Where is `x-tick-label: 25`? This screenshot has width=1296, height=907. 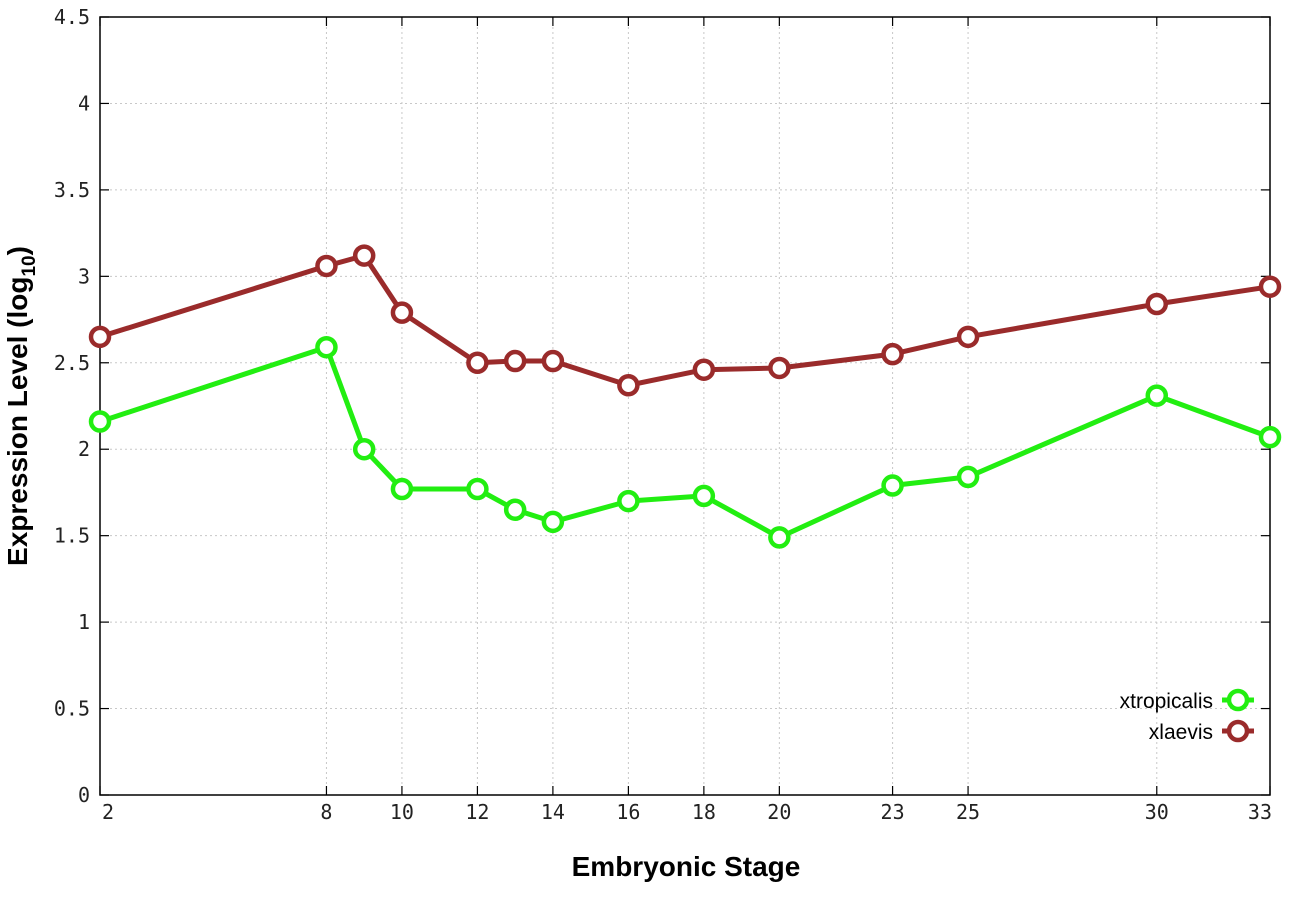
x-tick-label: 25 is located at coordinates (968, 812).